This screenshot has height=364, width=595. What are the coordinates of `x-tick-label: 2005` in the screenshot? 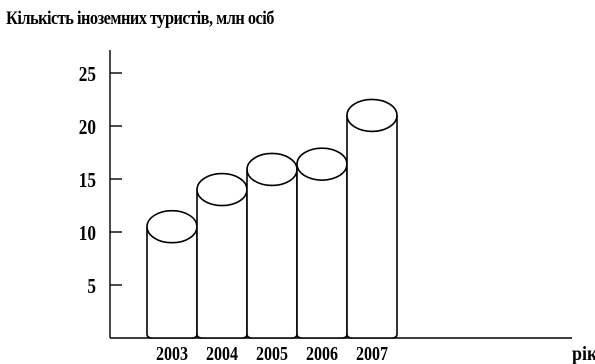 It's located at (272, 353).